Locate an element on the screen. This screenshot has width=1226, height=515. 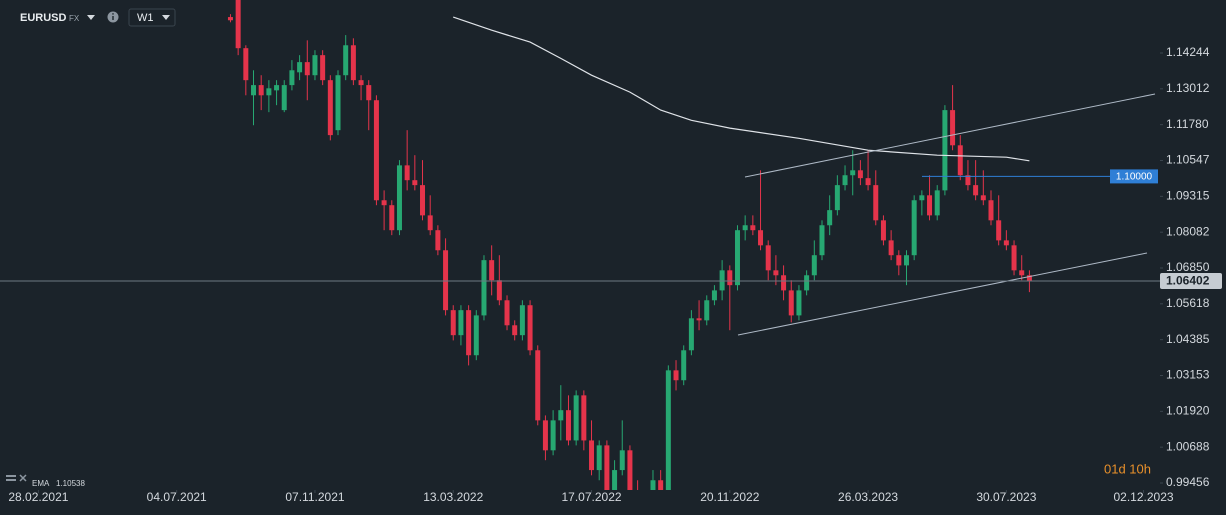
indicator-name: EMA is located at coordinates (41, 483).